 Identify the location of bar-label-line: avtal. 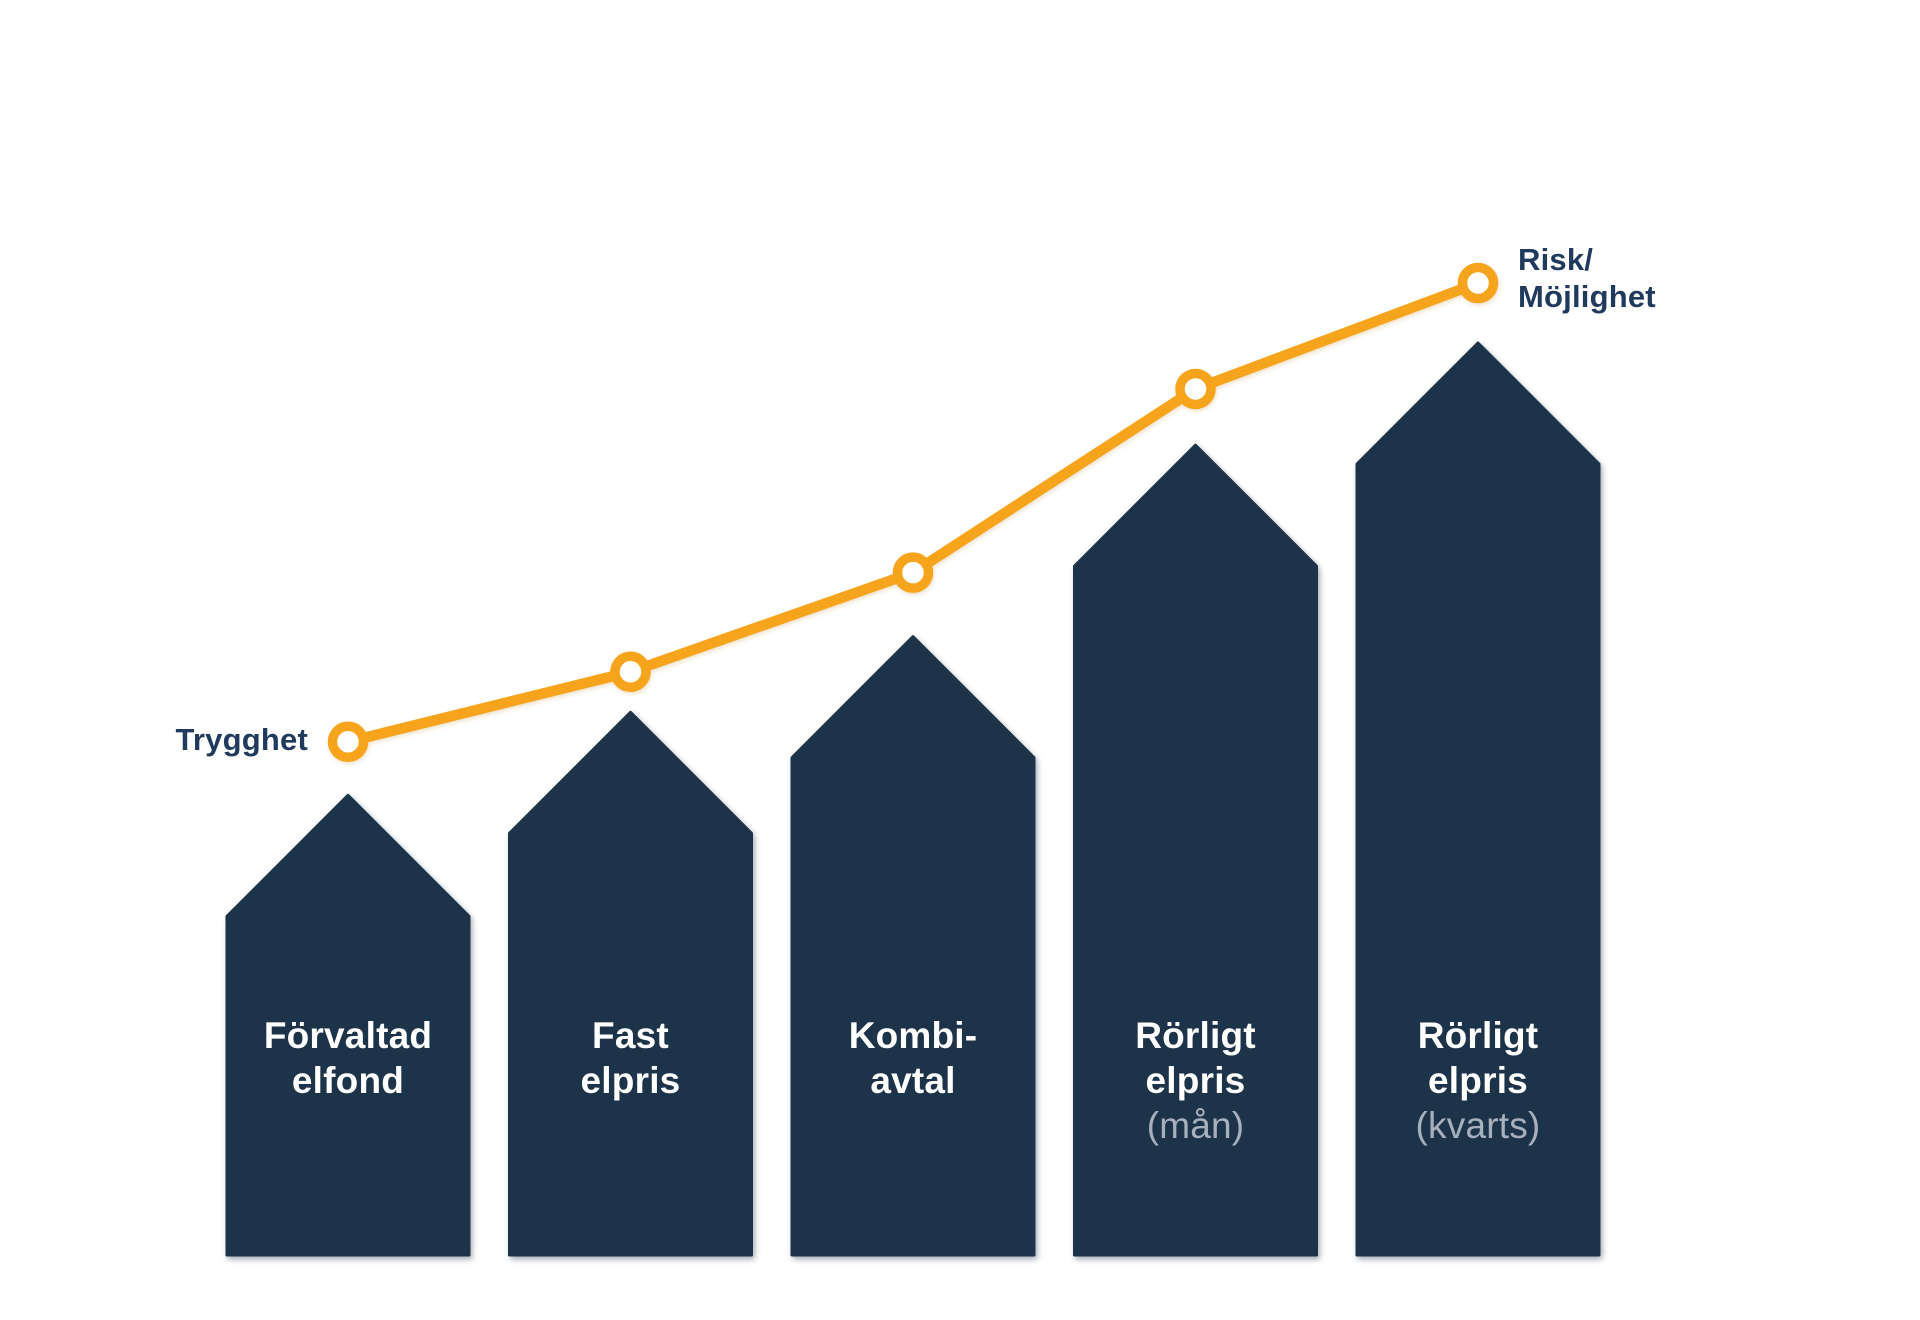
(913, 1080).